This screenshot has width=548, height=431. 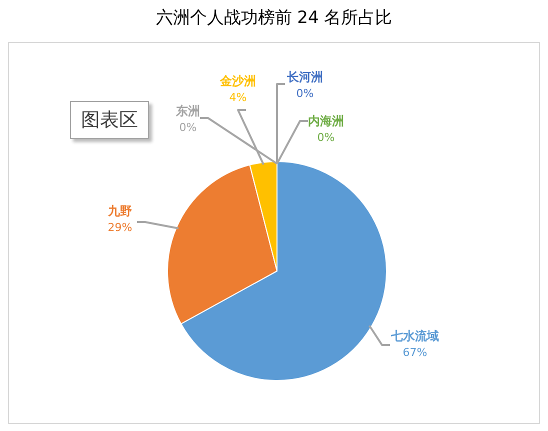 What do you see at coordinates (188, 111) in the screenshot?
I see `category-label: 东洲` at bounding box center [188, 111].